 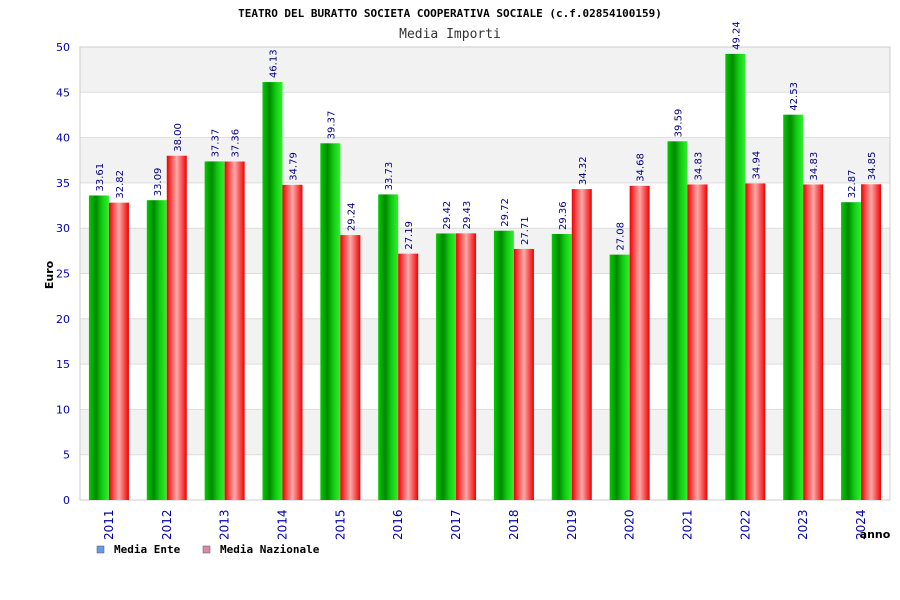 I want to click on x-tick-label: 2020, so click(x=630, y=524).